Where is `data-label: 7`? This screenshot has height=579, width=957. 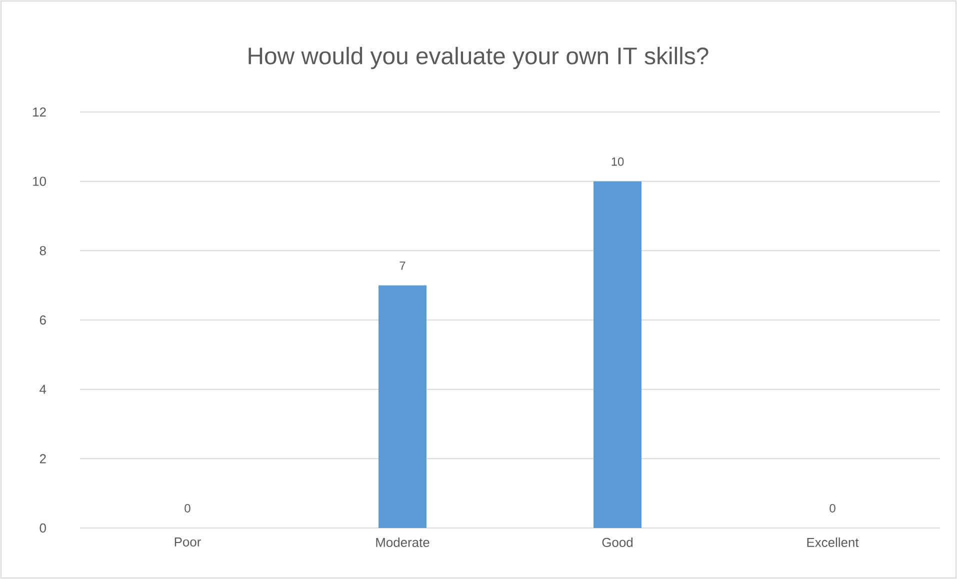 data-label: 7 is located at coordinates (403, 266).